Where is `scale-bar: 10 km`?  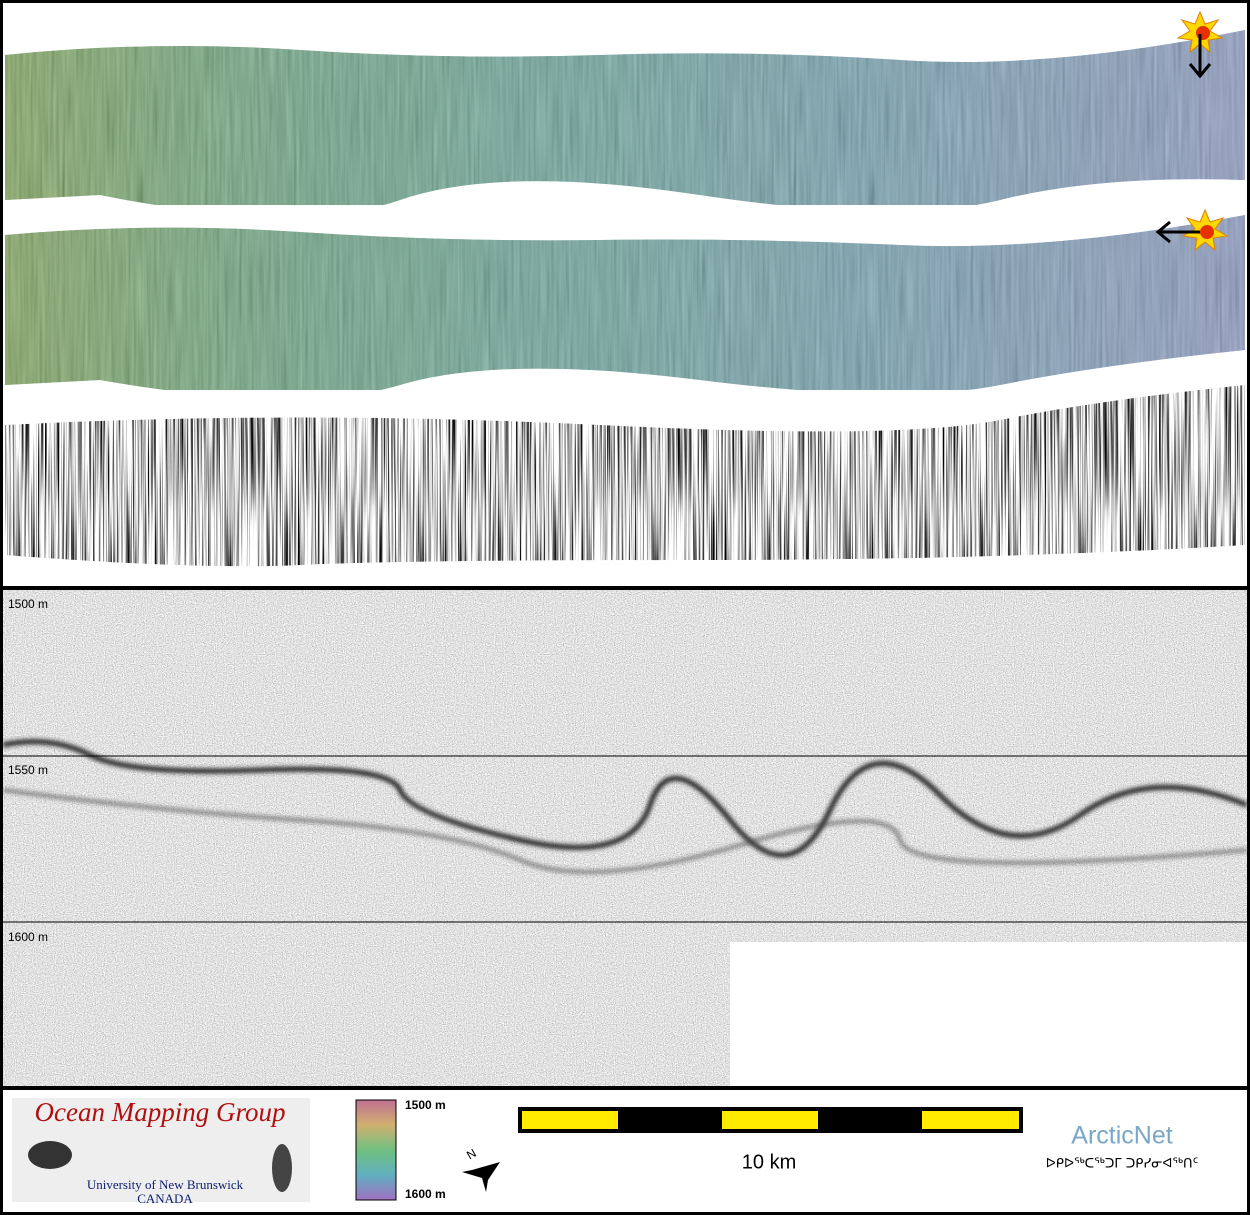 scale-bar: 10 km is located at coordinates (770, 1140).